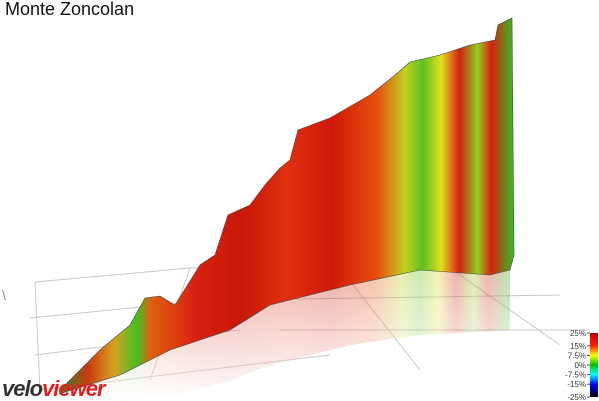  Describe the element at coordinates (578, 346) in the screenshot. I see `scale-tick-label: 15%` at that location.